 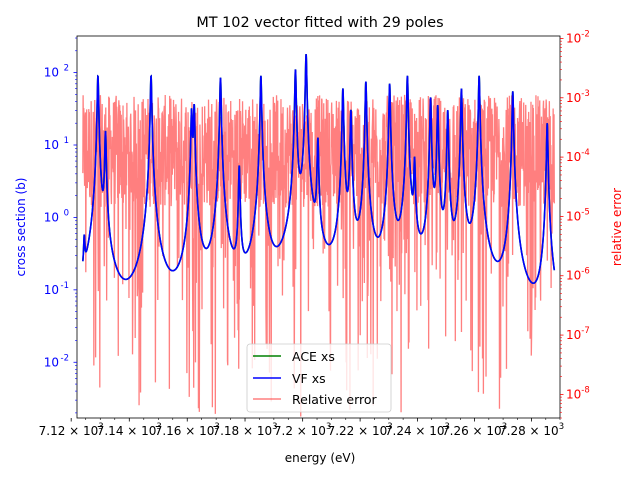 I want to click on y-left-tick-label: 10 -1, so click(x=56, y=289).